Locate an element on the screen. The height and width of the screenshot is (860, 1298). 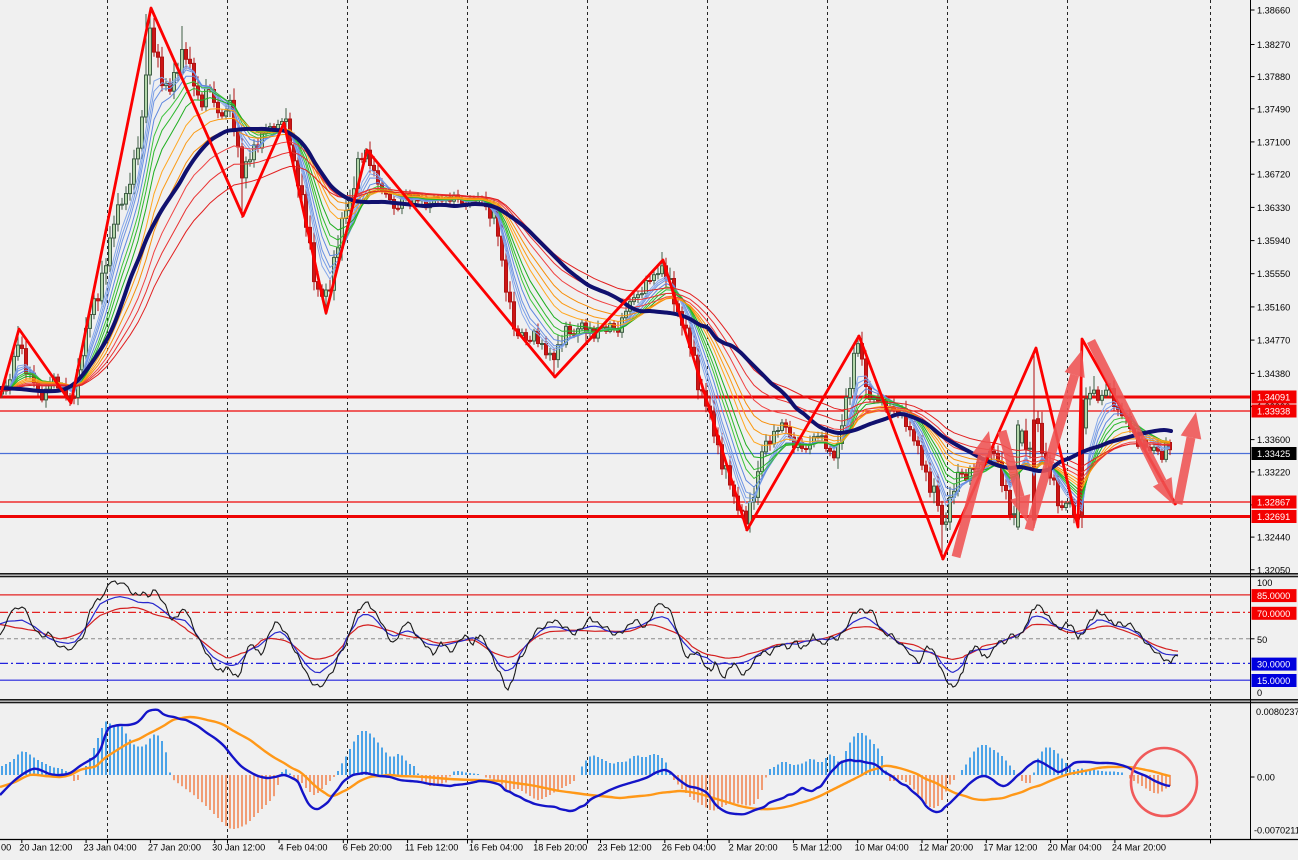
svg-text: 18 Feb 20:00 is located at coordinates (560, 848).